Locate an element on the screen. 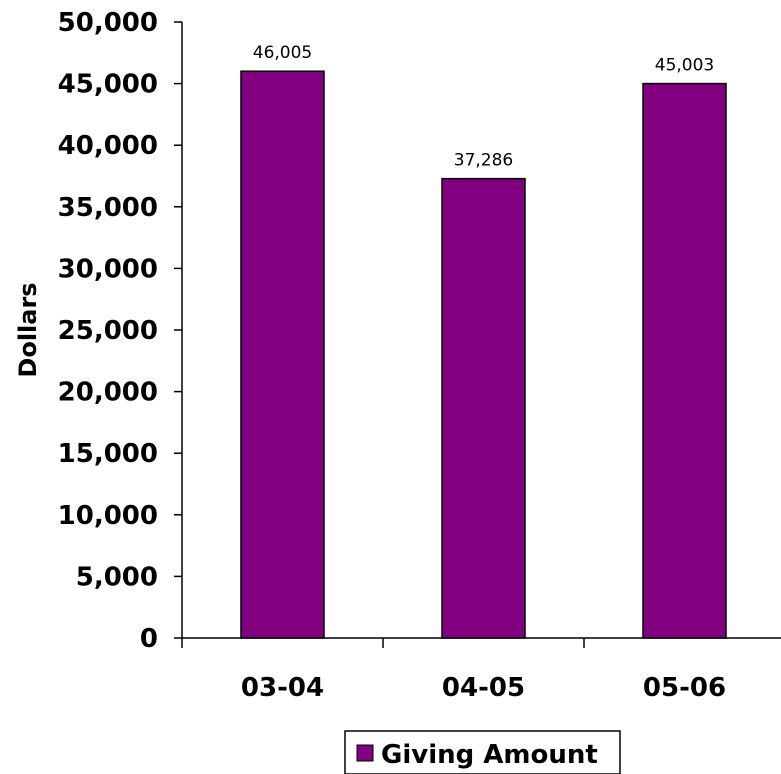 This screenshot has height=774, width=781. x-category-label-05-06: 05-06 is located at coordinates (684, 688).